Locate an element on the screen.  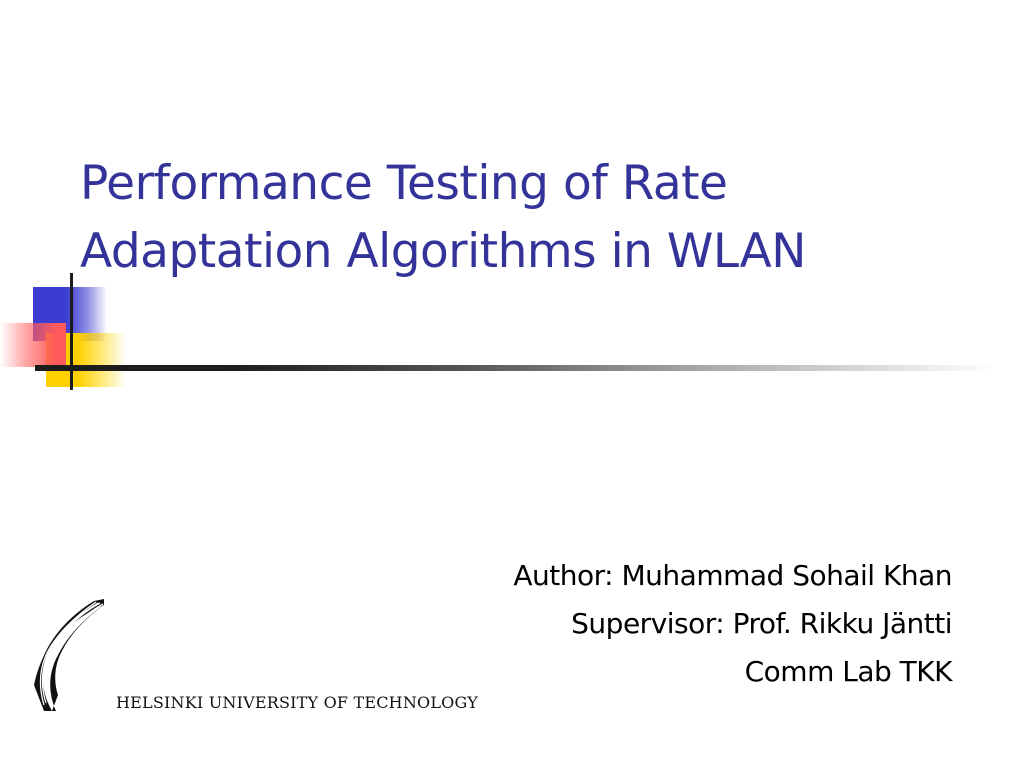
title-line-2: Adaptation Algorithms in WLAN is located at coordinates (443, 251).